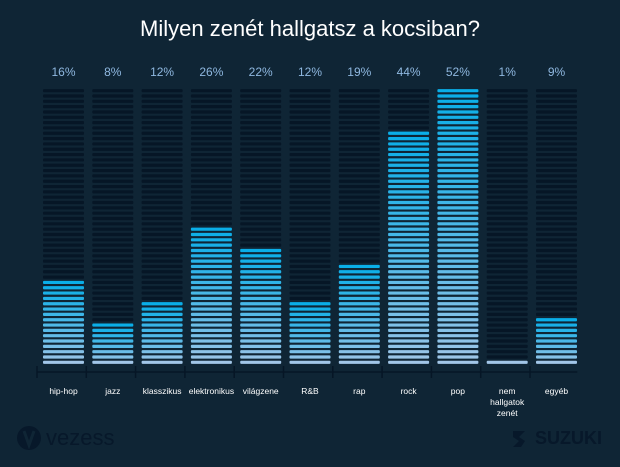 This screenshot has height=467, width=620. I want to click on data-label: 1%, so click(508, 72).